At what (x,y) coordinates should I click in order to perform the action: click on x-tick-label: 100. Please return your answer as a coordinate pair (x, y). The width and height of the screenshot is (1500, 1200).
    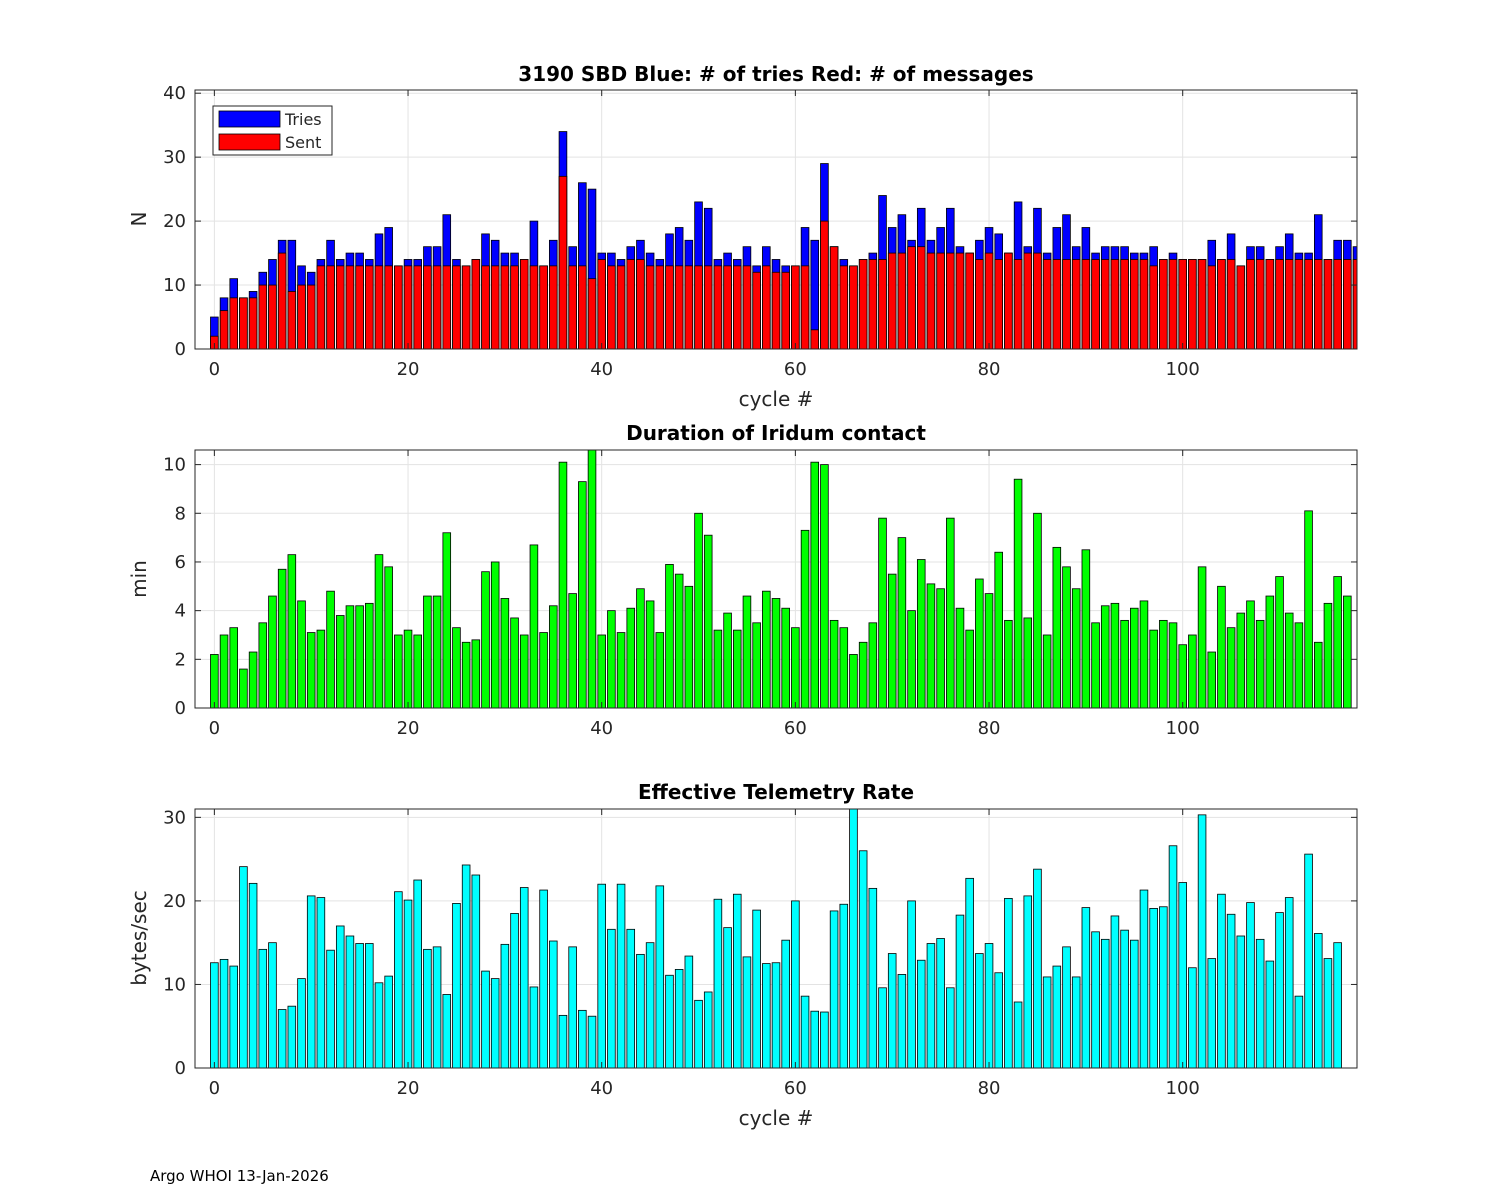
    Looking at the image, I should click on (1183, 728).